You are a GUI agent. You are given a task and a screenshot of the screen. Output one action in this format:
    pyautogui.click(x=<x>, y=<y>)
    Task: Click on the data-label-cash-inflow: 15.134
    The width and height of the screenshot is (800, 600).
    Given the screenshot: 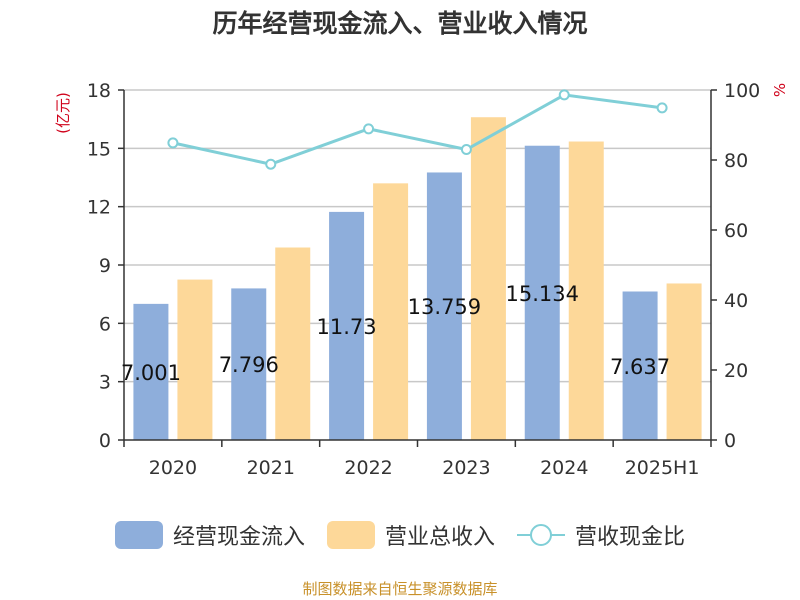 What is the action you would take?
    pyautogui.click(x=542, y=294)
    